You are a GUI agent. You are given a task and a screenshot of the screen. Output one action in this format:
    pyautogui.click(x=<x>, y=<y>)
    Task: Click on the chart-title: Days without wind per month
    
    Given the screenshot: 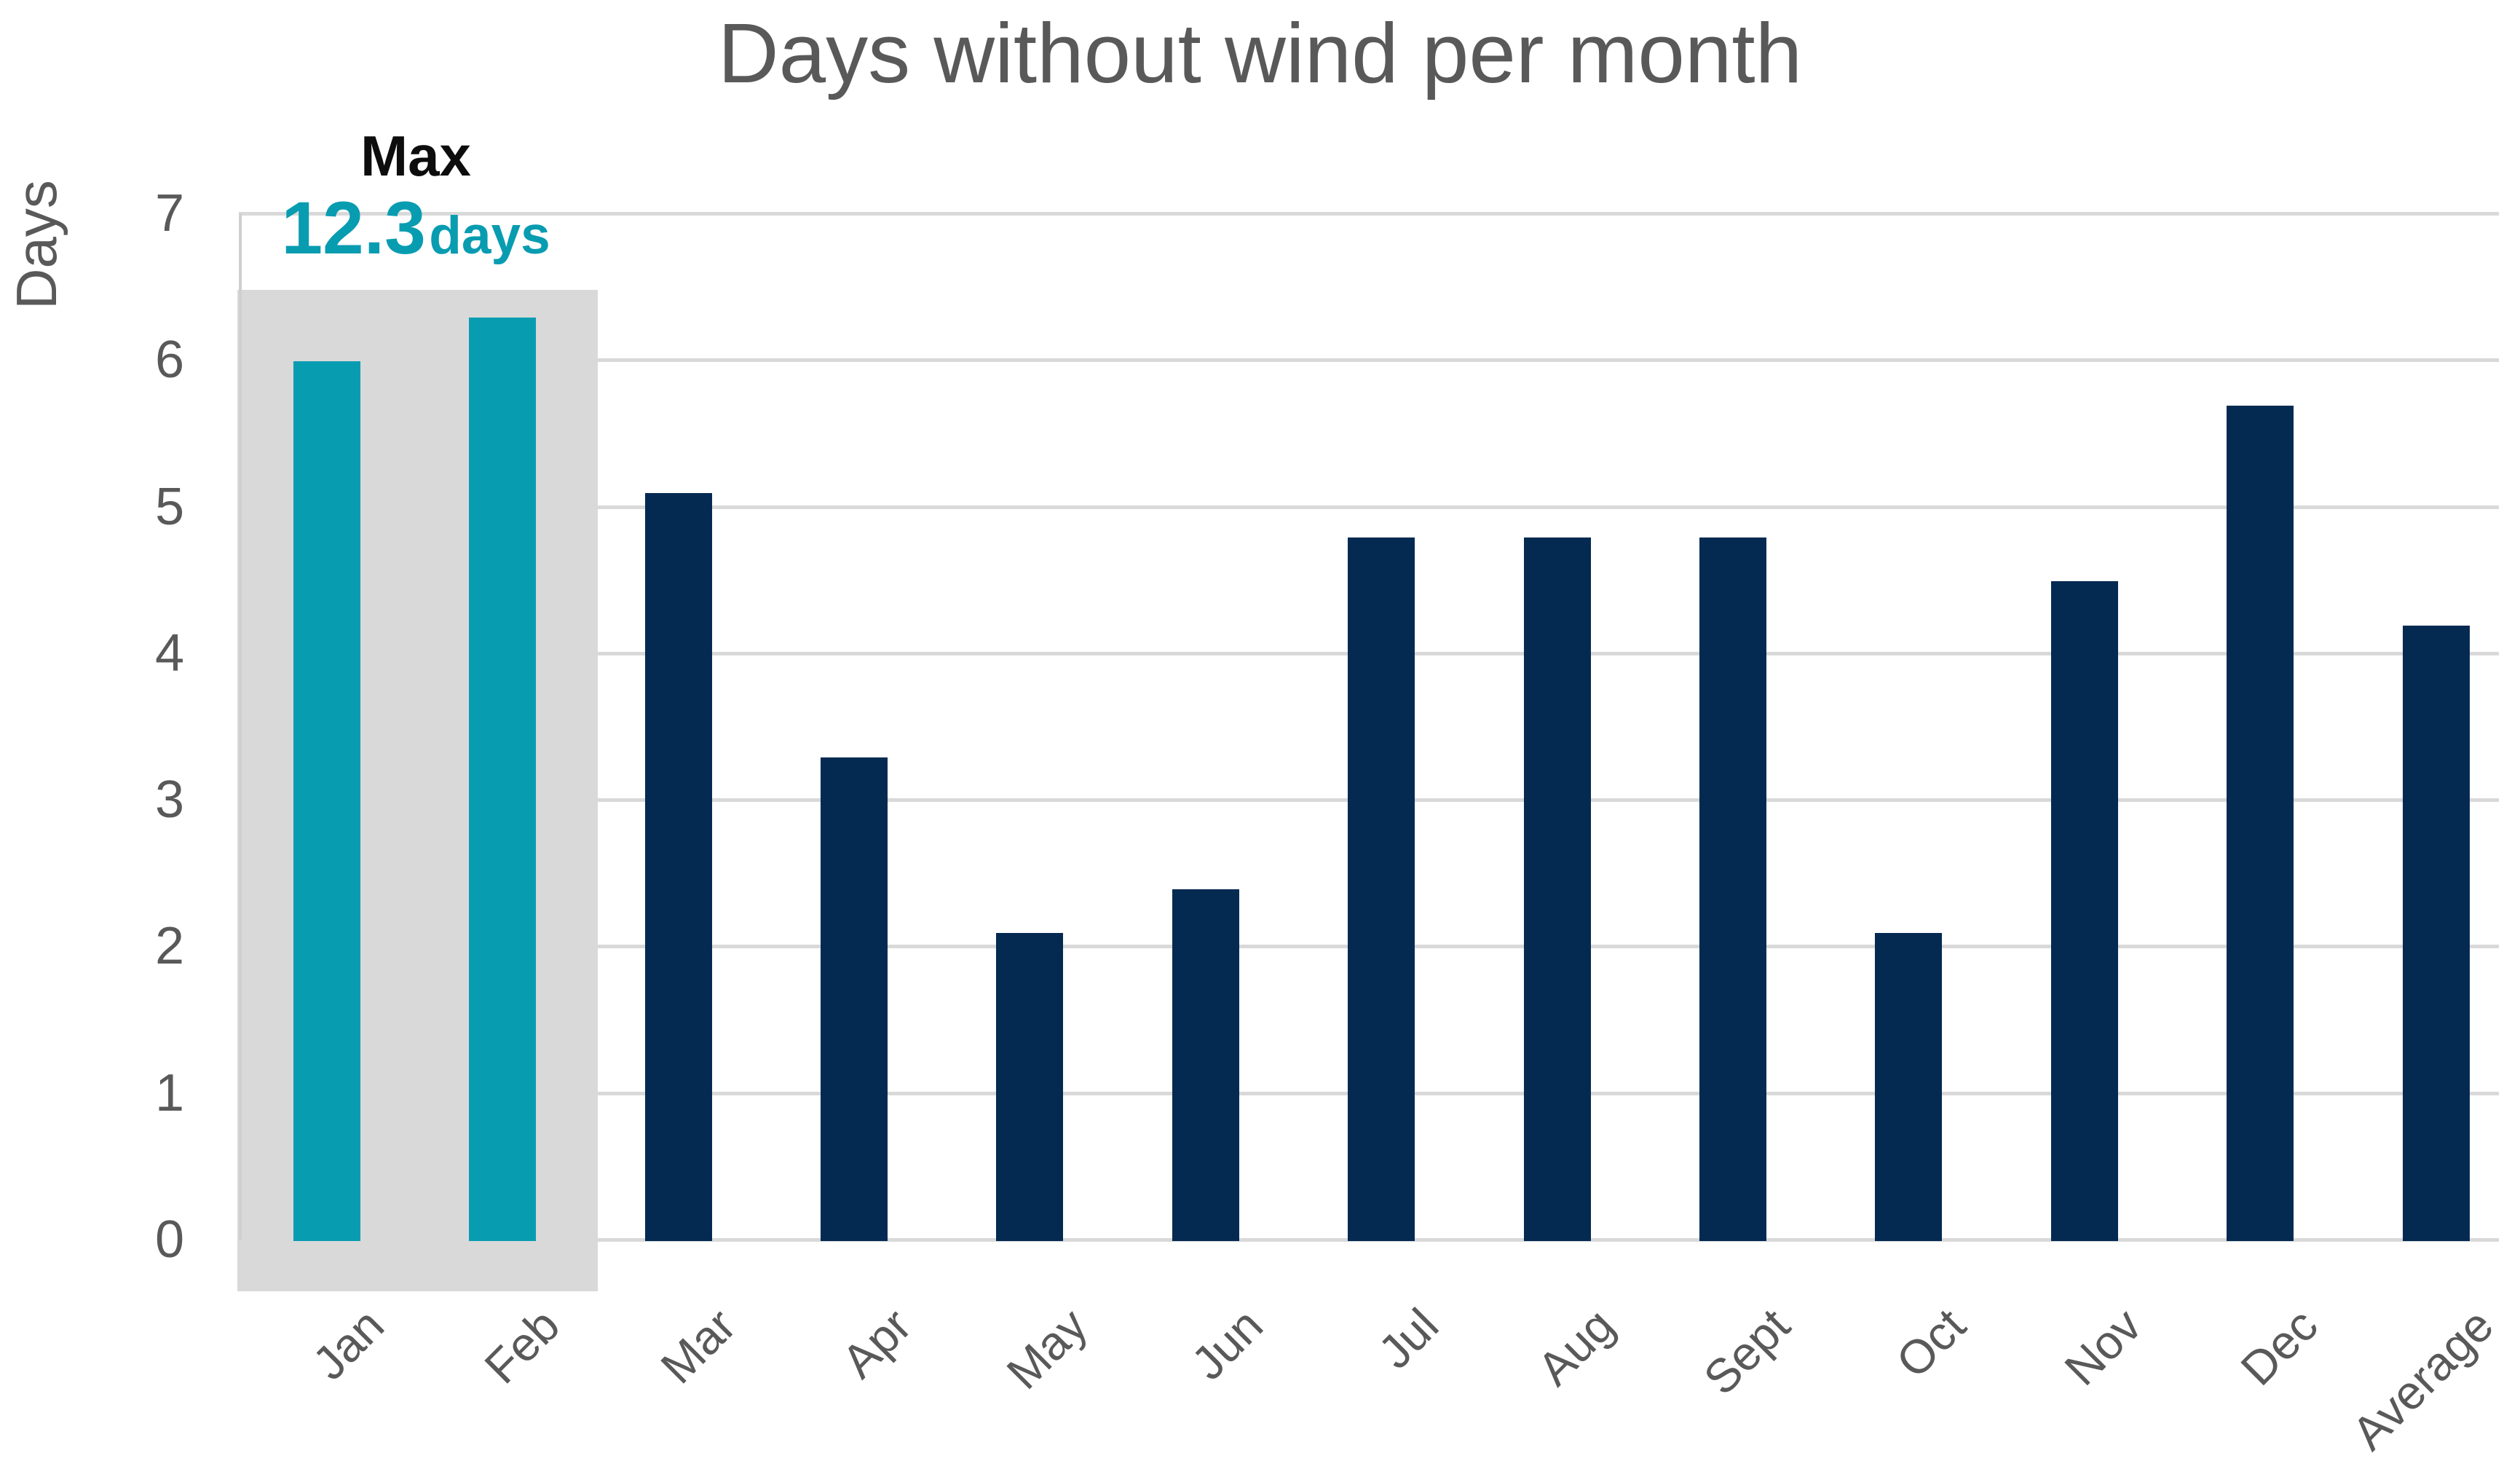 What is the action you would take?
    pyautogui.click(x=1260, y=53)
    